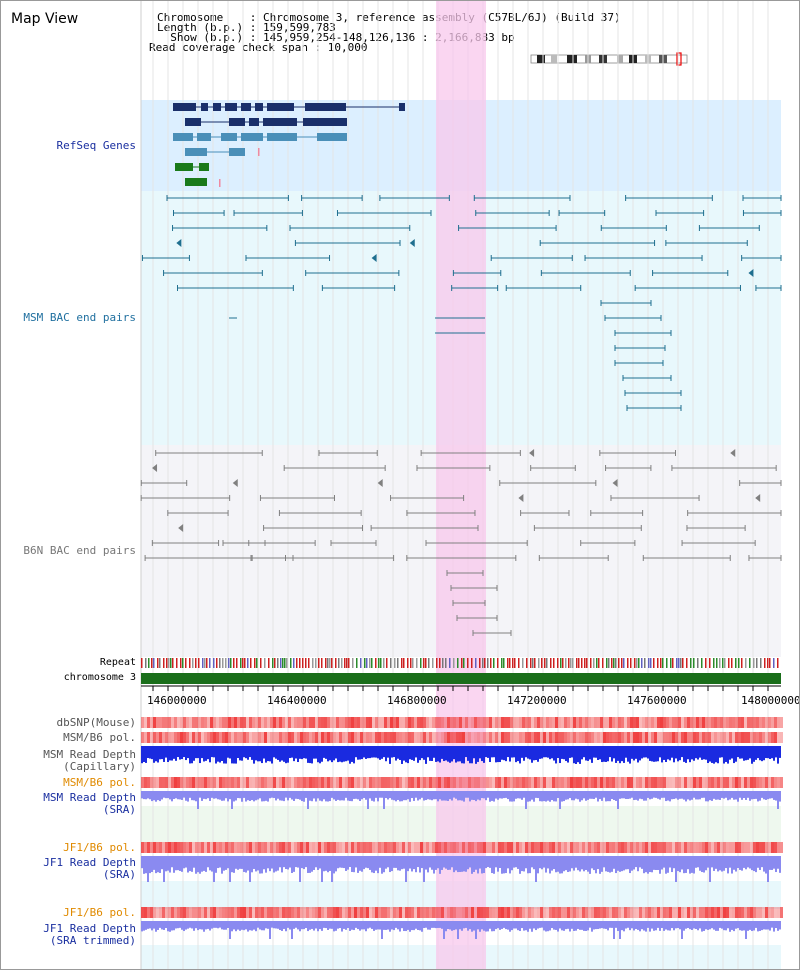 The width and height of the screenshot is (800, 970). What do you see at coordinates (89, 754) in the screenshot?
I see `msm-cap-depth-label: MSM Read Depth` at bounding box center [89, 754].